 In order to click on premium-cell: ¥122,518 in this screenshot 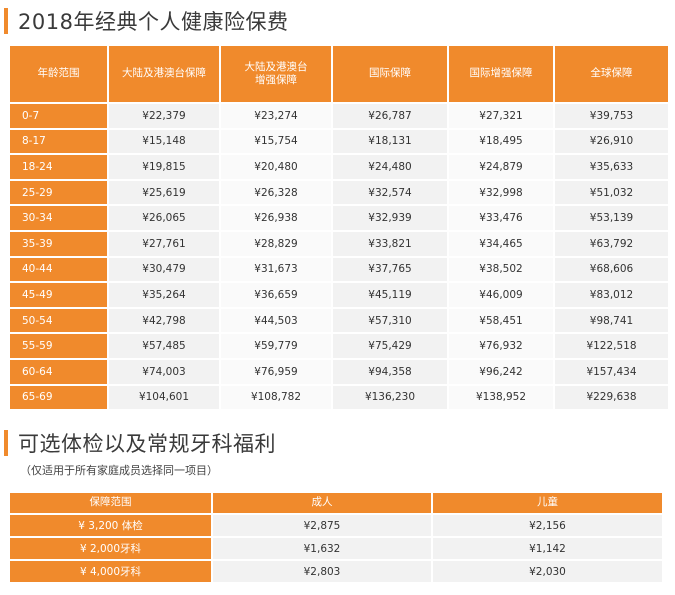, I will do `click(611, 346)`.